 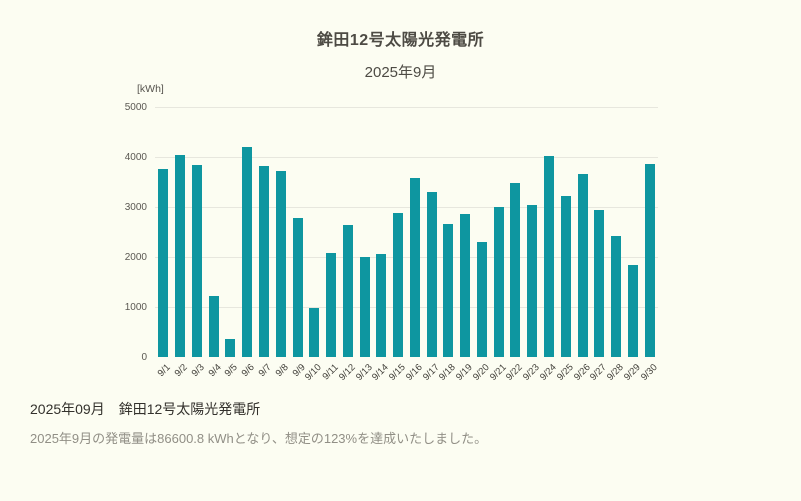 What do you see at coordinates (347, 372) in the screenshot?
I see `x-tick-label-9/12: 9/12` at bounding box center [347, 372].